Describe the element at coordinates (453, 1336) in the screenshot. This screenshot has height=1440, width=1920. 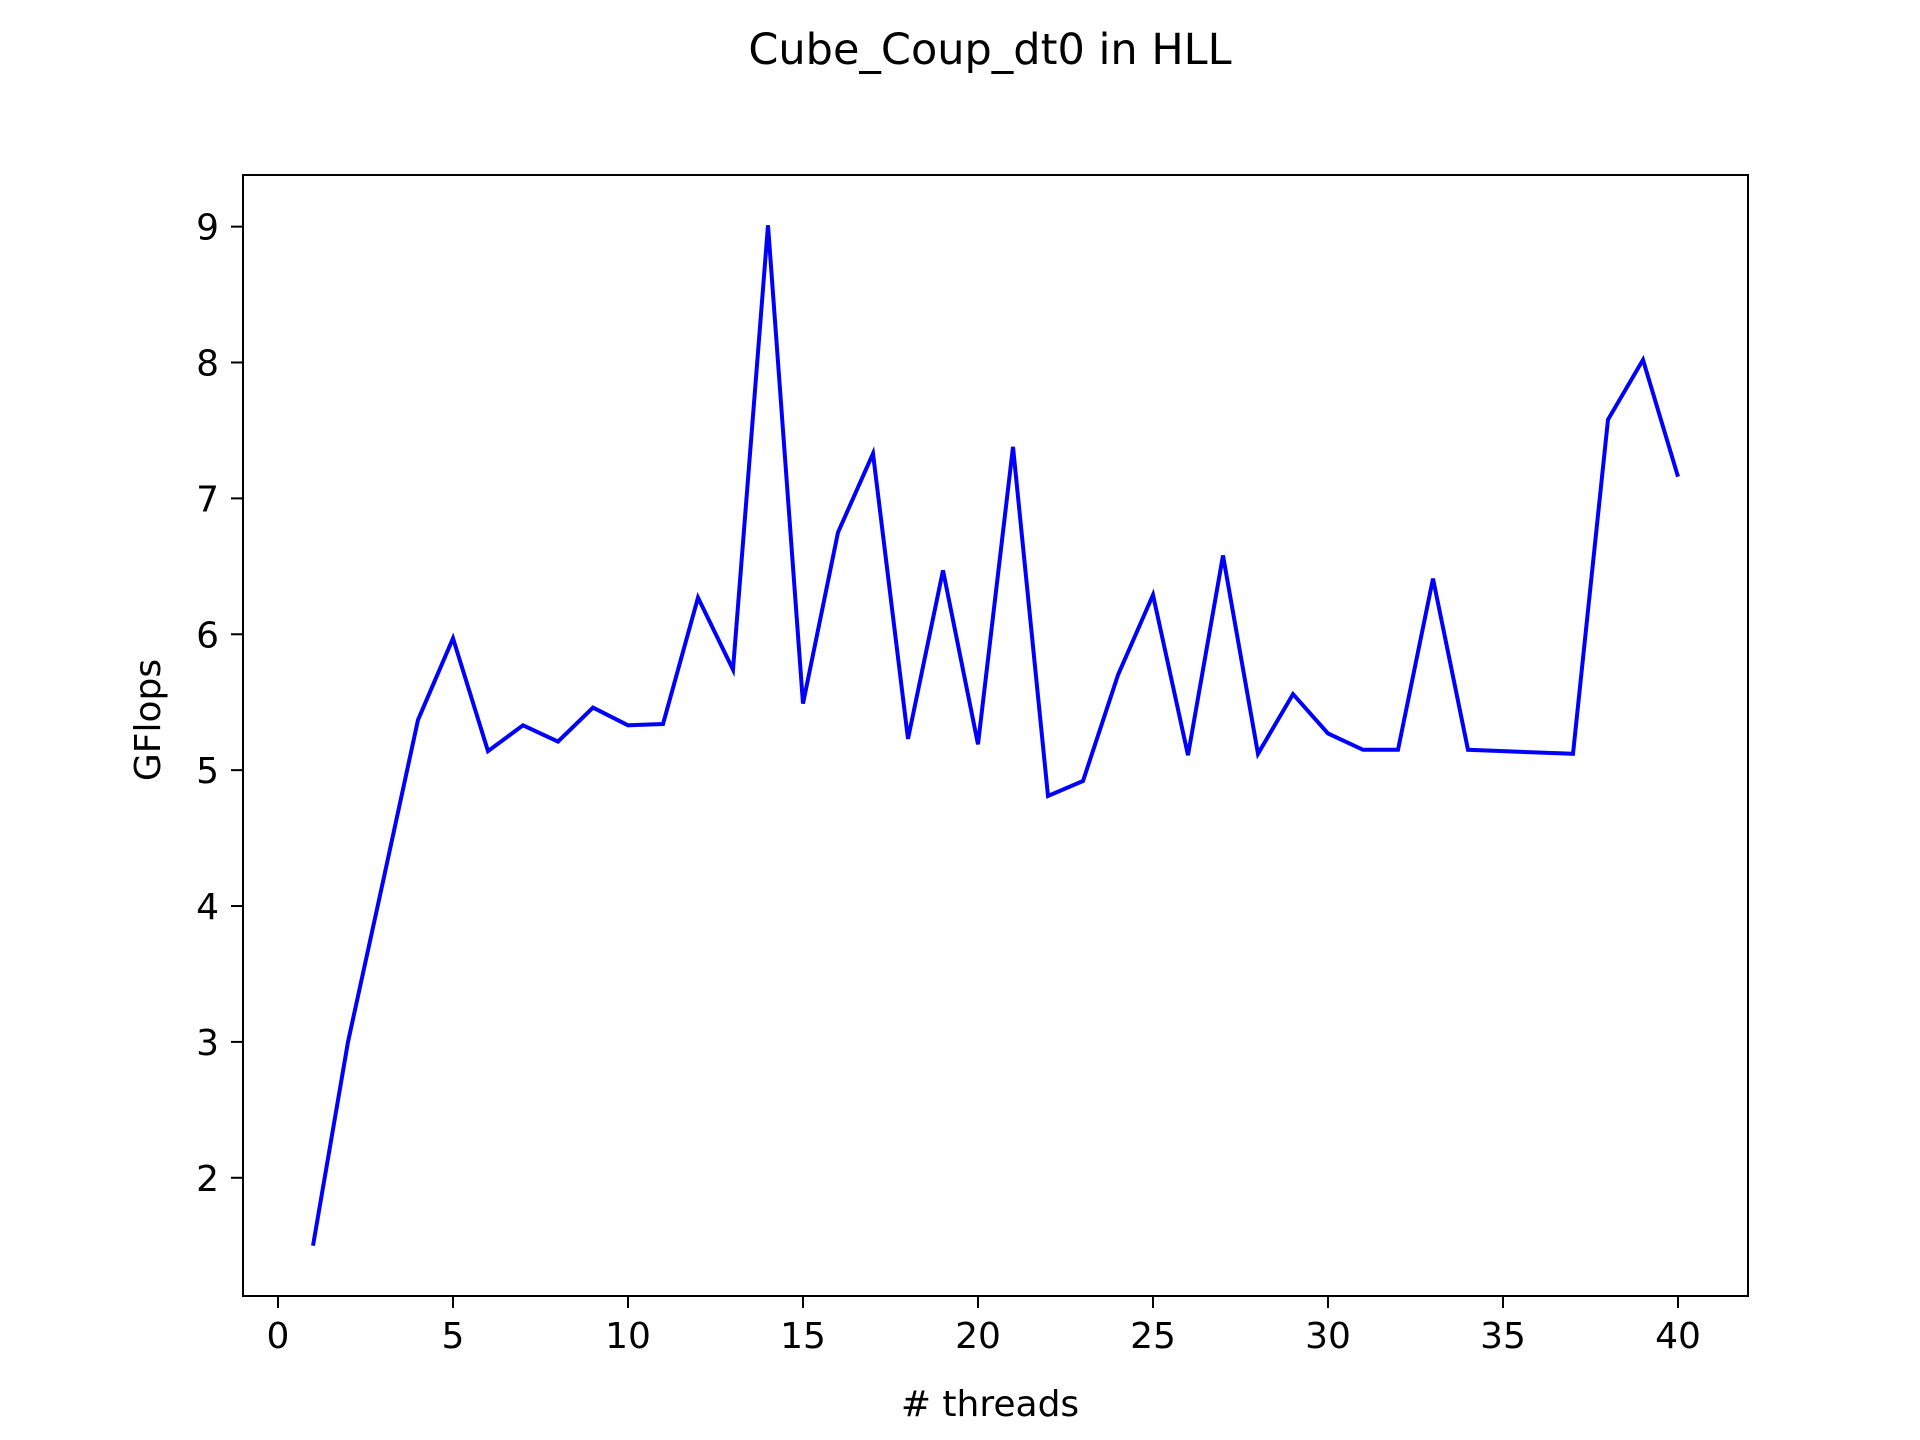
I see `x-tick-label: 5` at that location.